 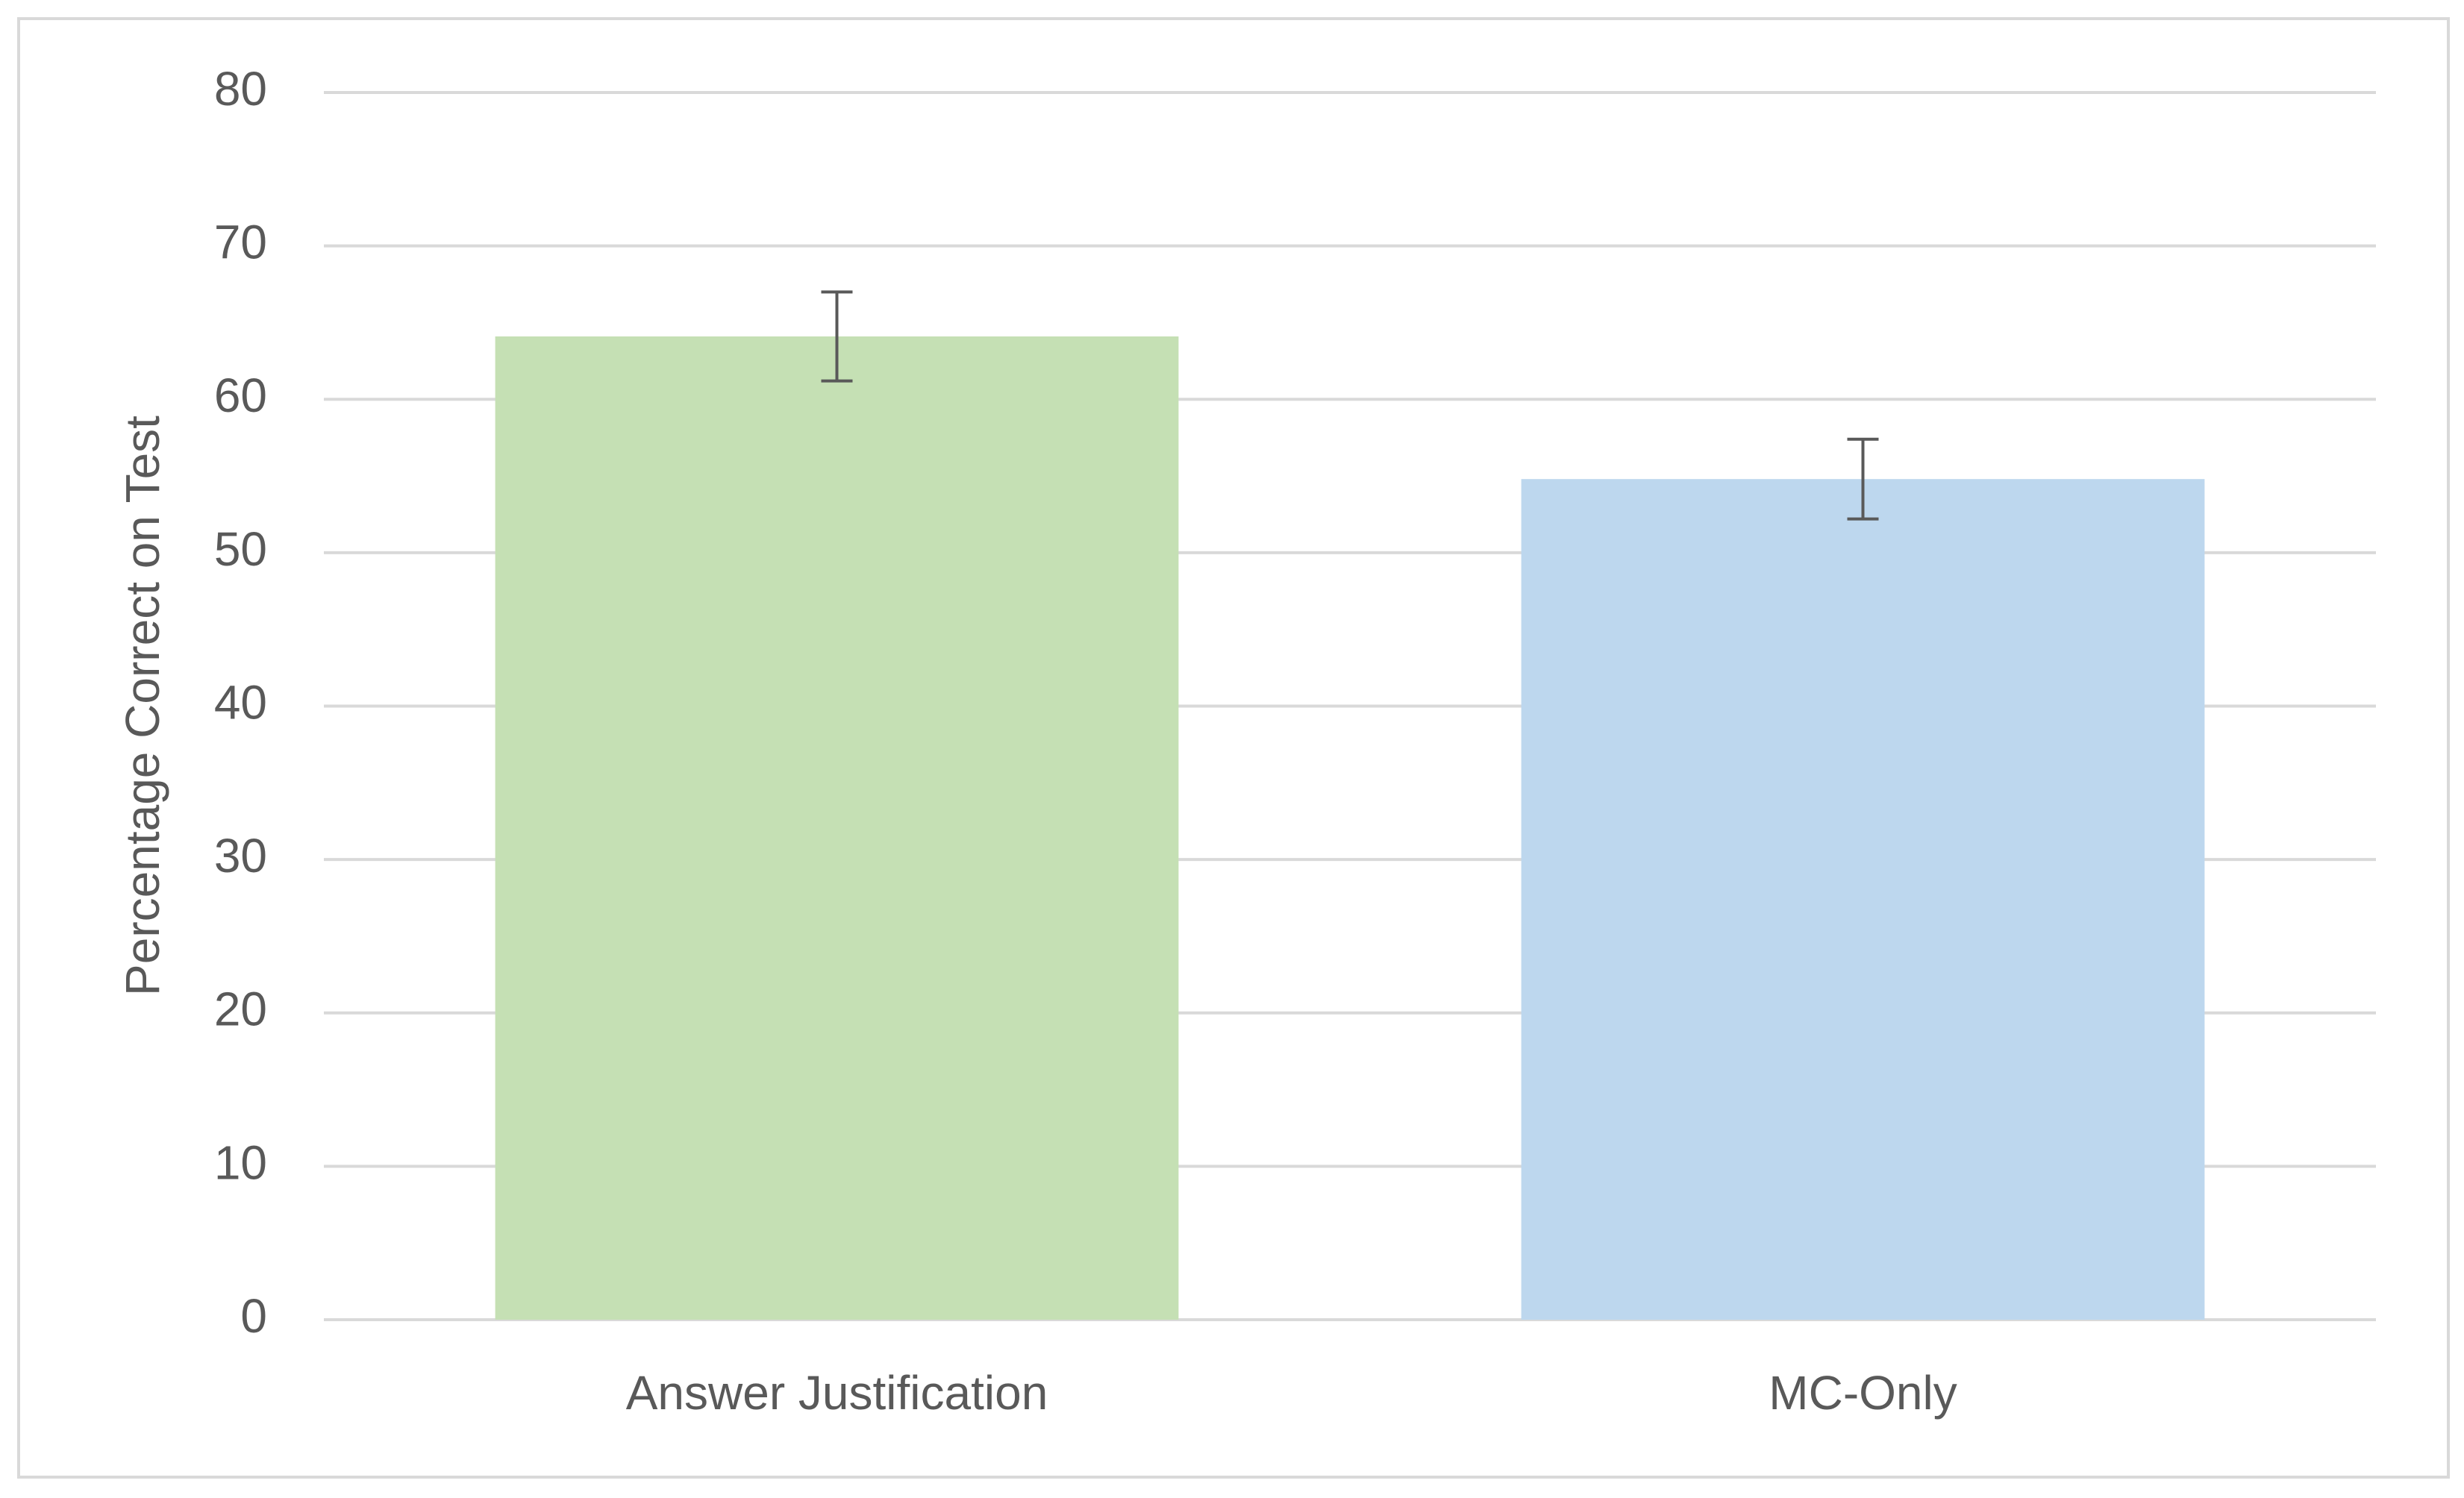 What do you see at coordinates (241, 395) in the screenshot?
I see `y-tick-label: 60` at bounding box center [241, 395].